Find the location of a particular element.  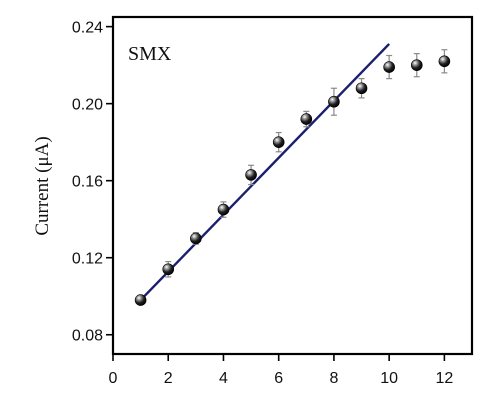

x-tick-label-0: 0 is located at coordinates (113, 378).